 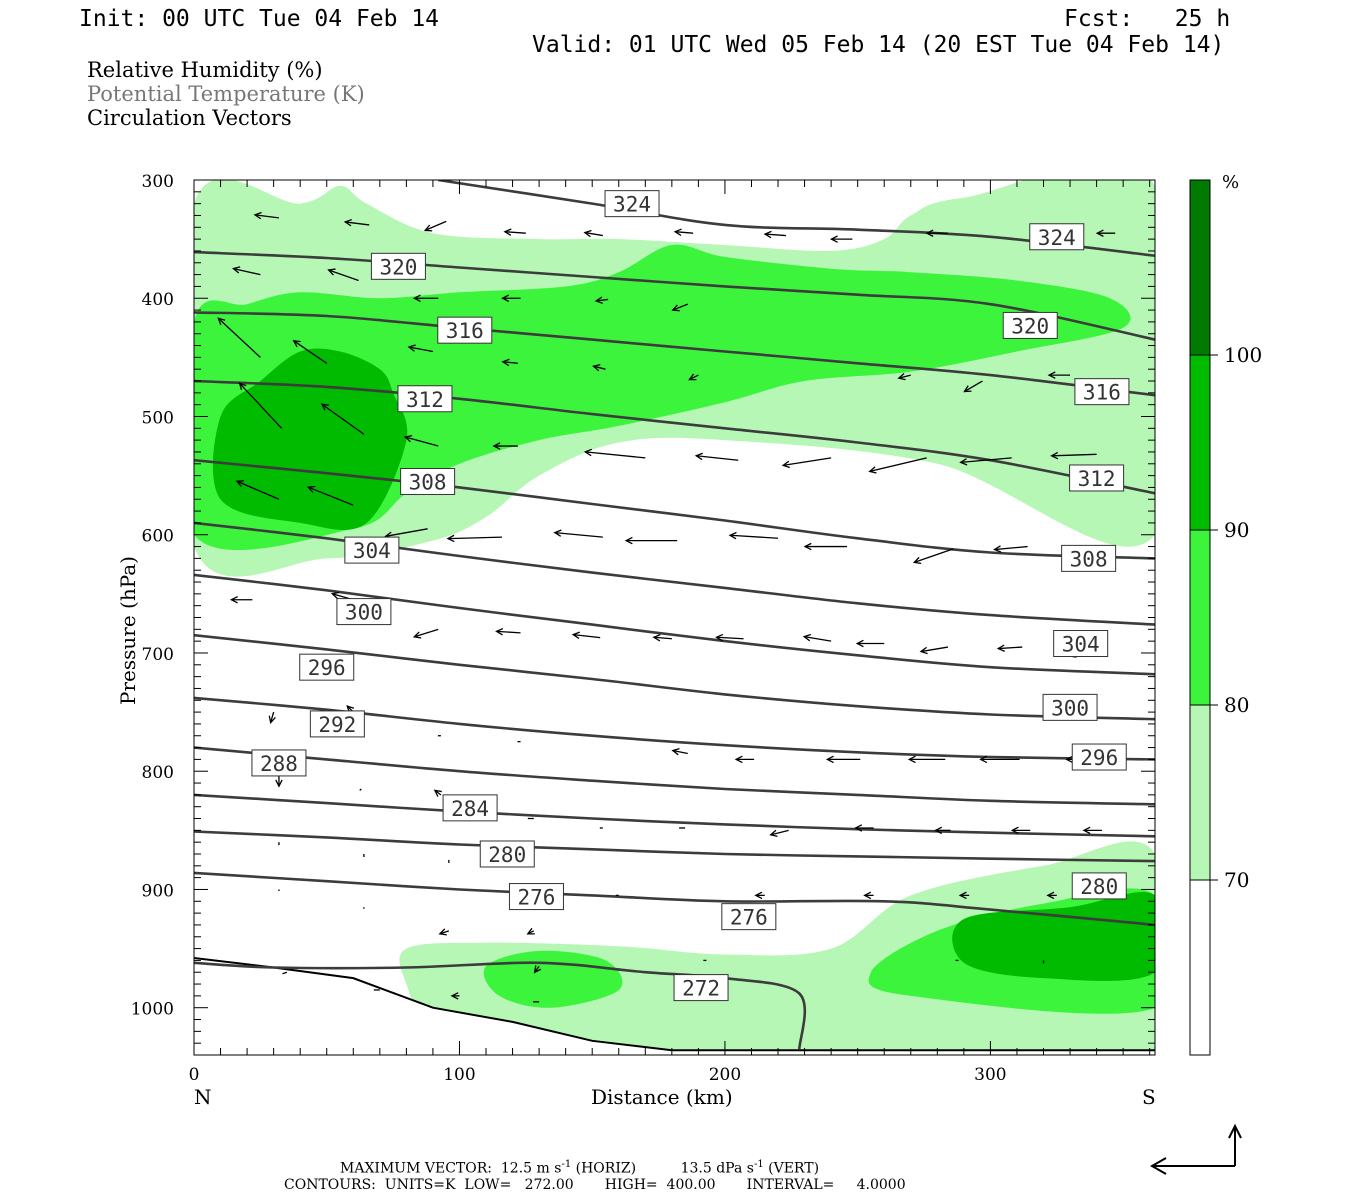 I want to click on y-tick-label: 600, so click(x=158, y=537).